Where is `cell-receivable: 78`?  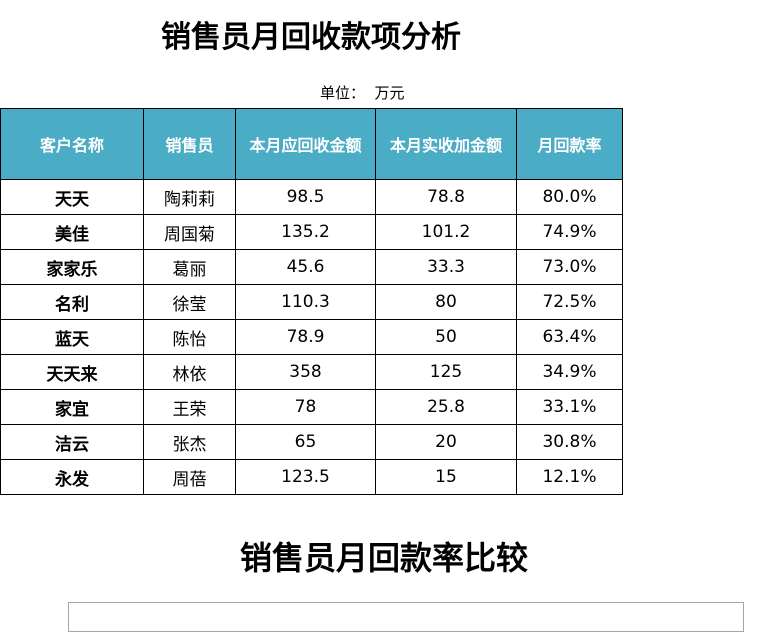
cell-receivable: 78 is located at coordinates (305, 407).